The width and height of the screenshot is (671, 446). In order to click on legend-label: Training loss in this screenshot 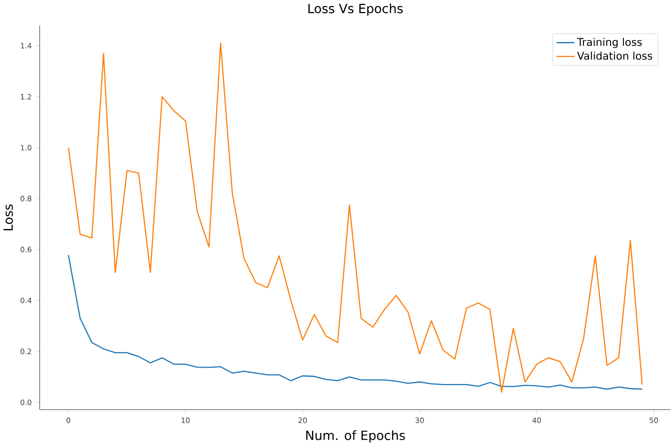, I will do `click(609, 43)`.